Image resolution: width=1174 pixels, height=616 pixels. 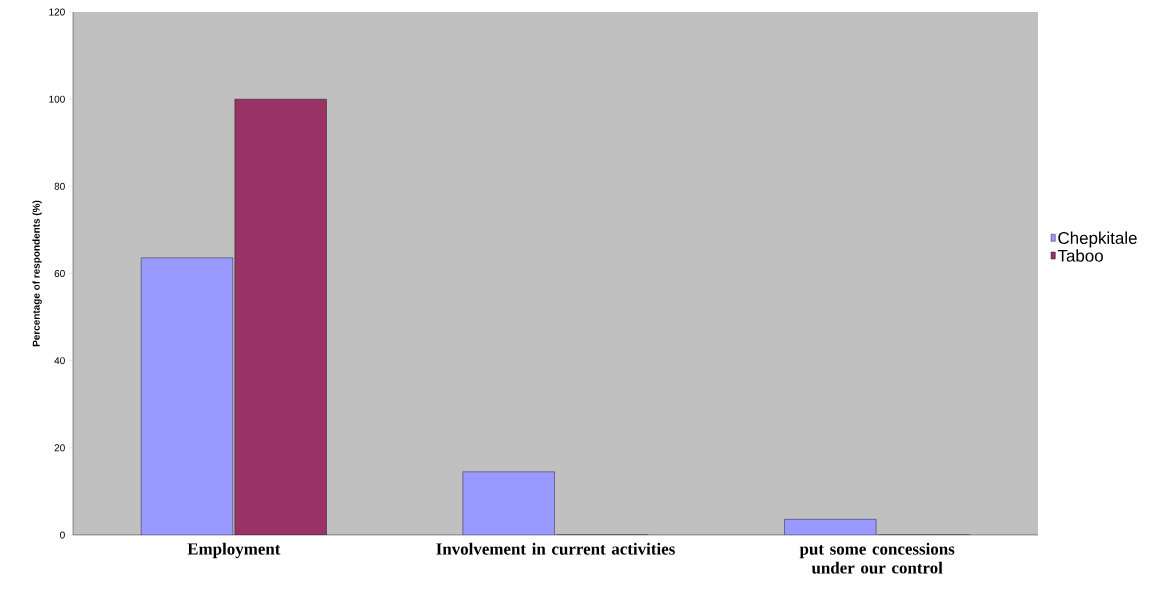 What do you see at coordinates (59, 186) in the screenshot?
I see `y-tick-label: 80` at bounding box center [59, 186].